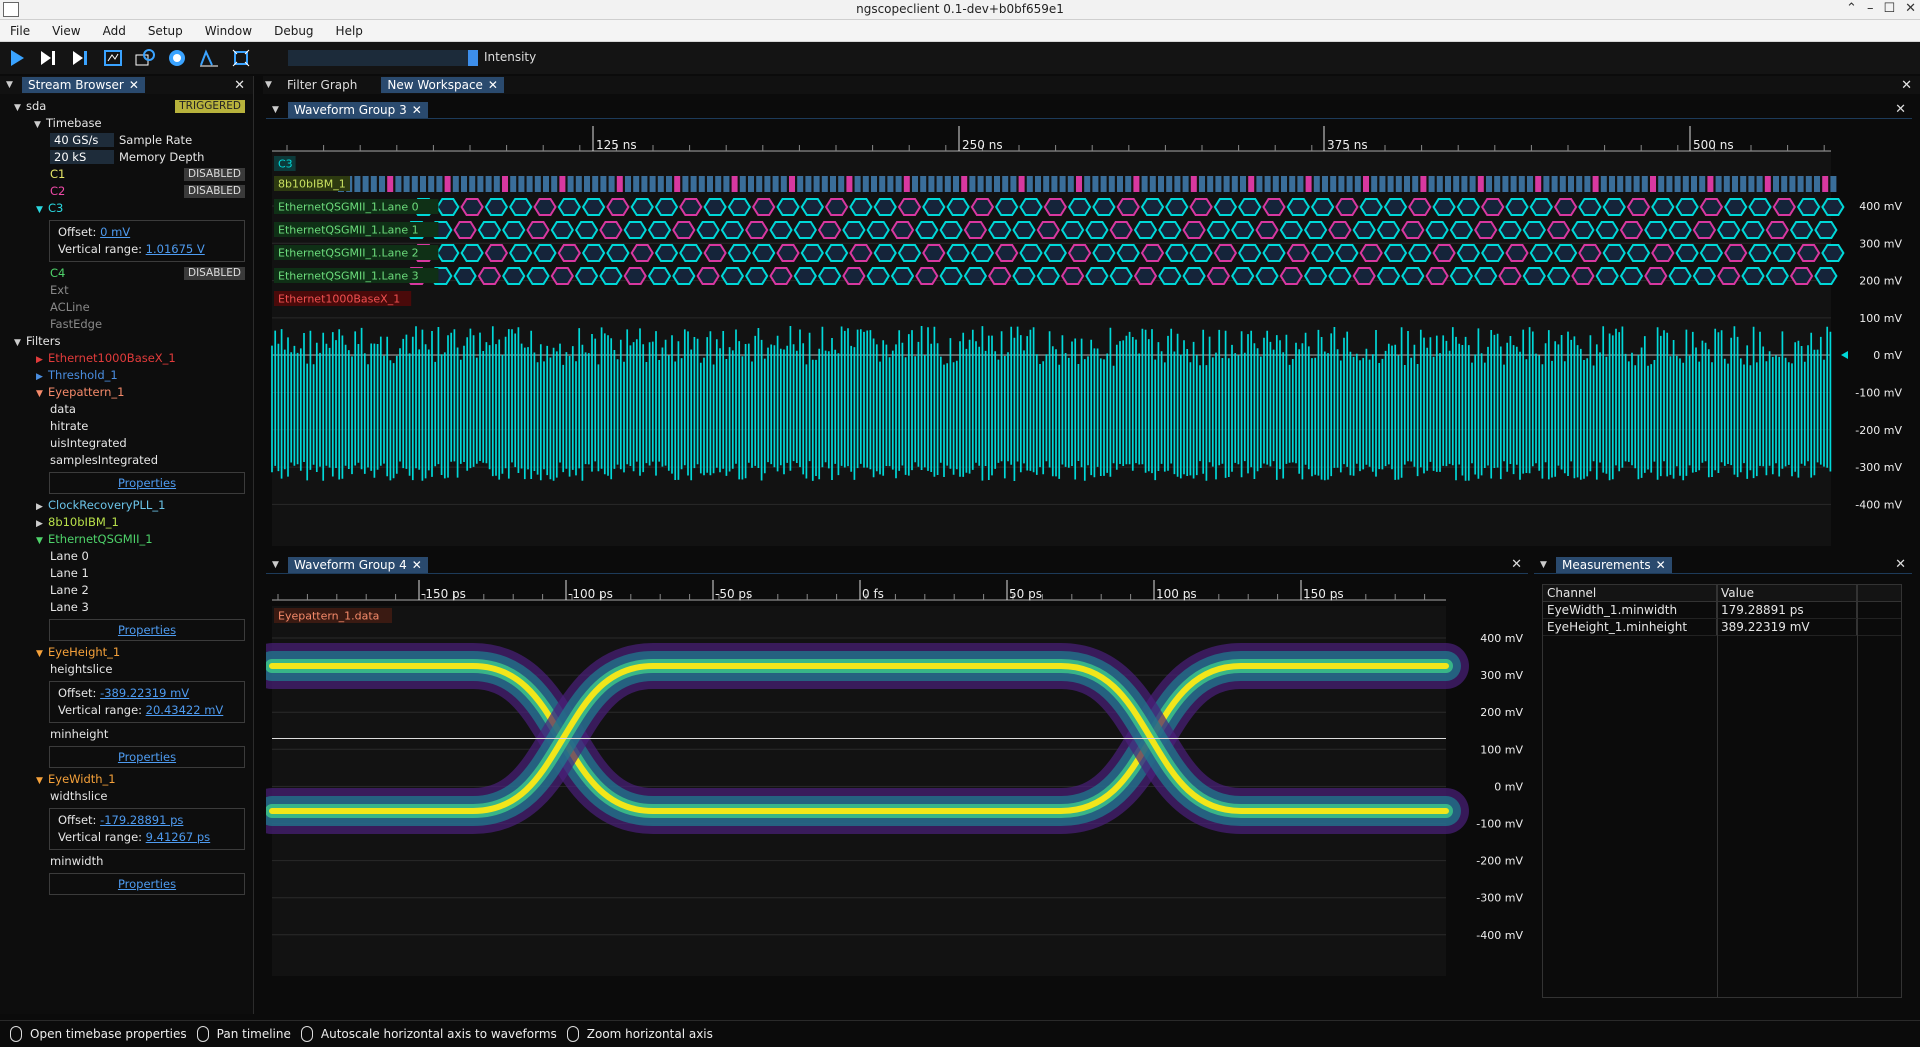  Describe the element at coordinates (17, 58) in the screenshot. I see `run-trigger-icon` at that location.